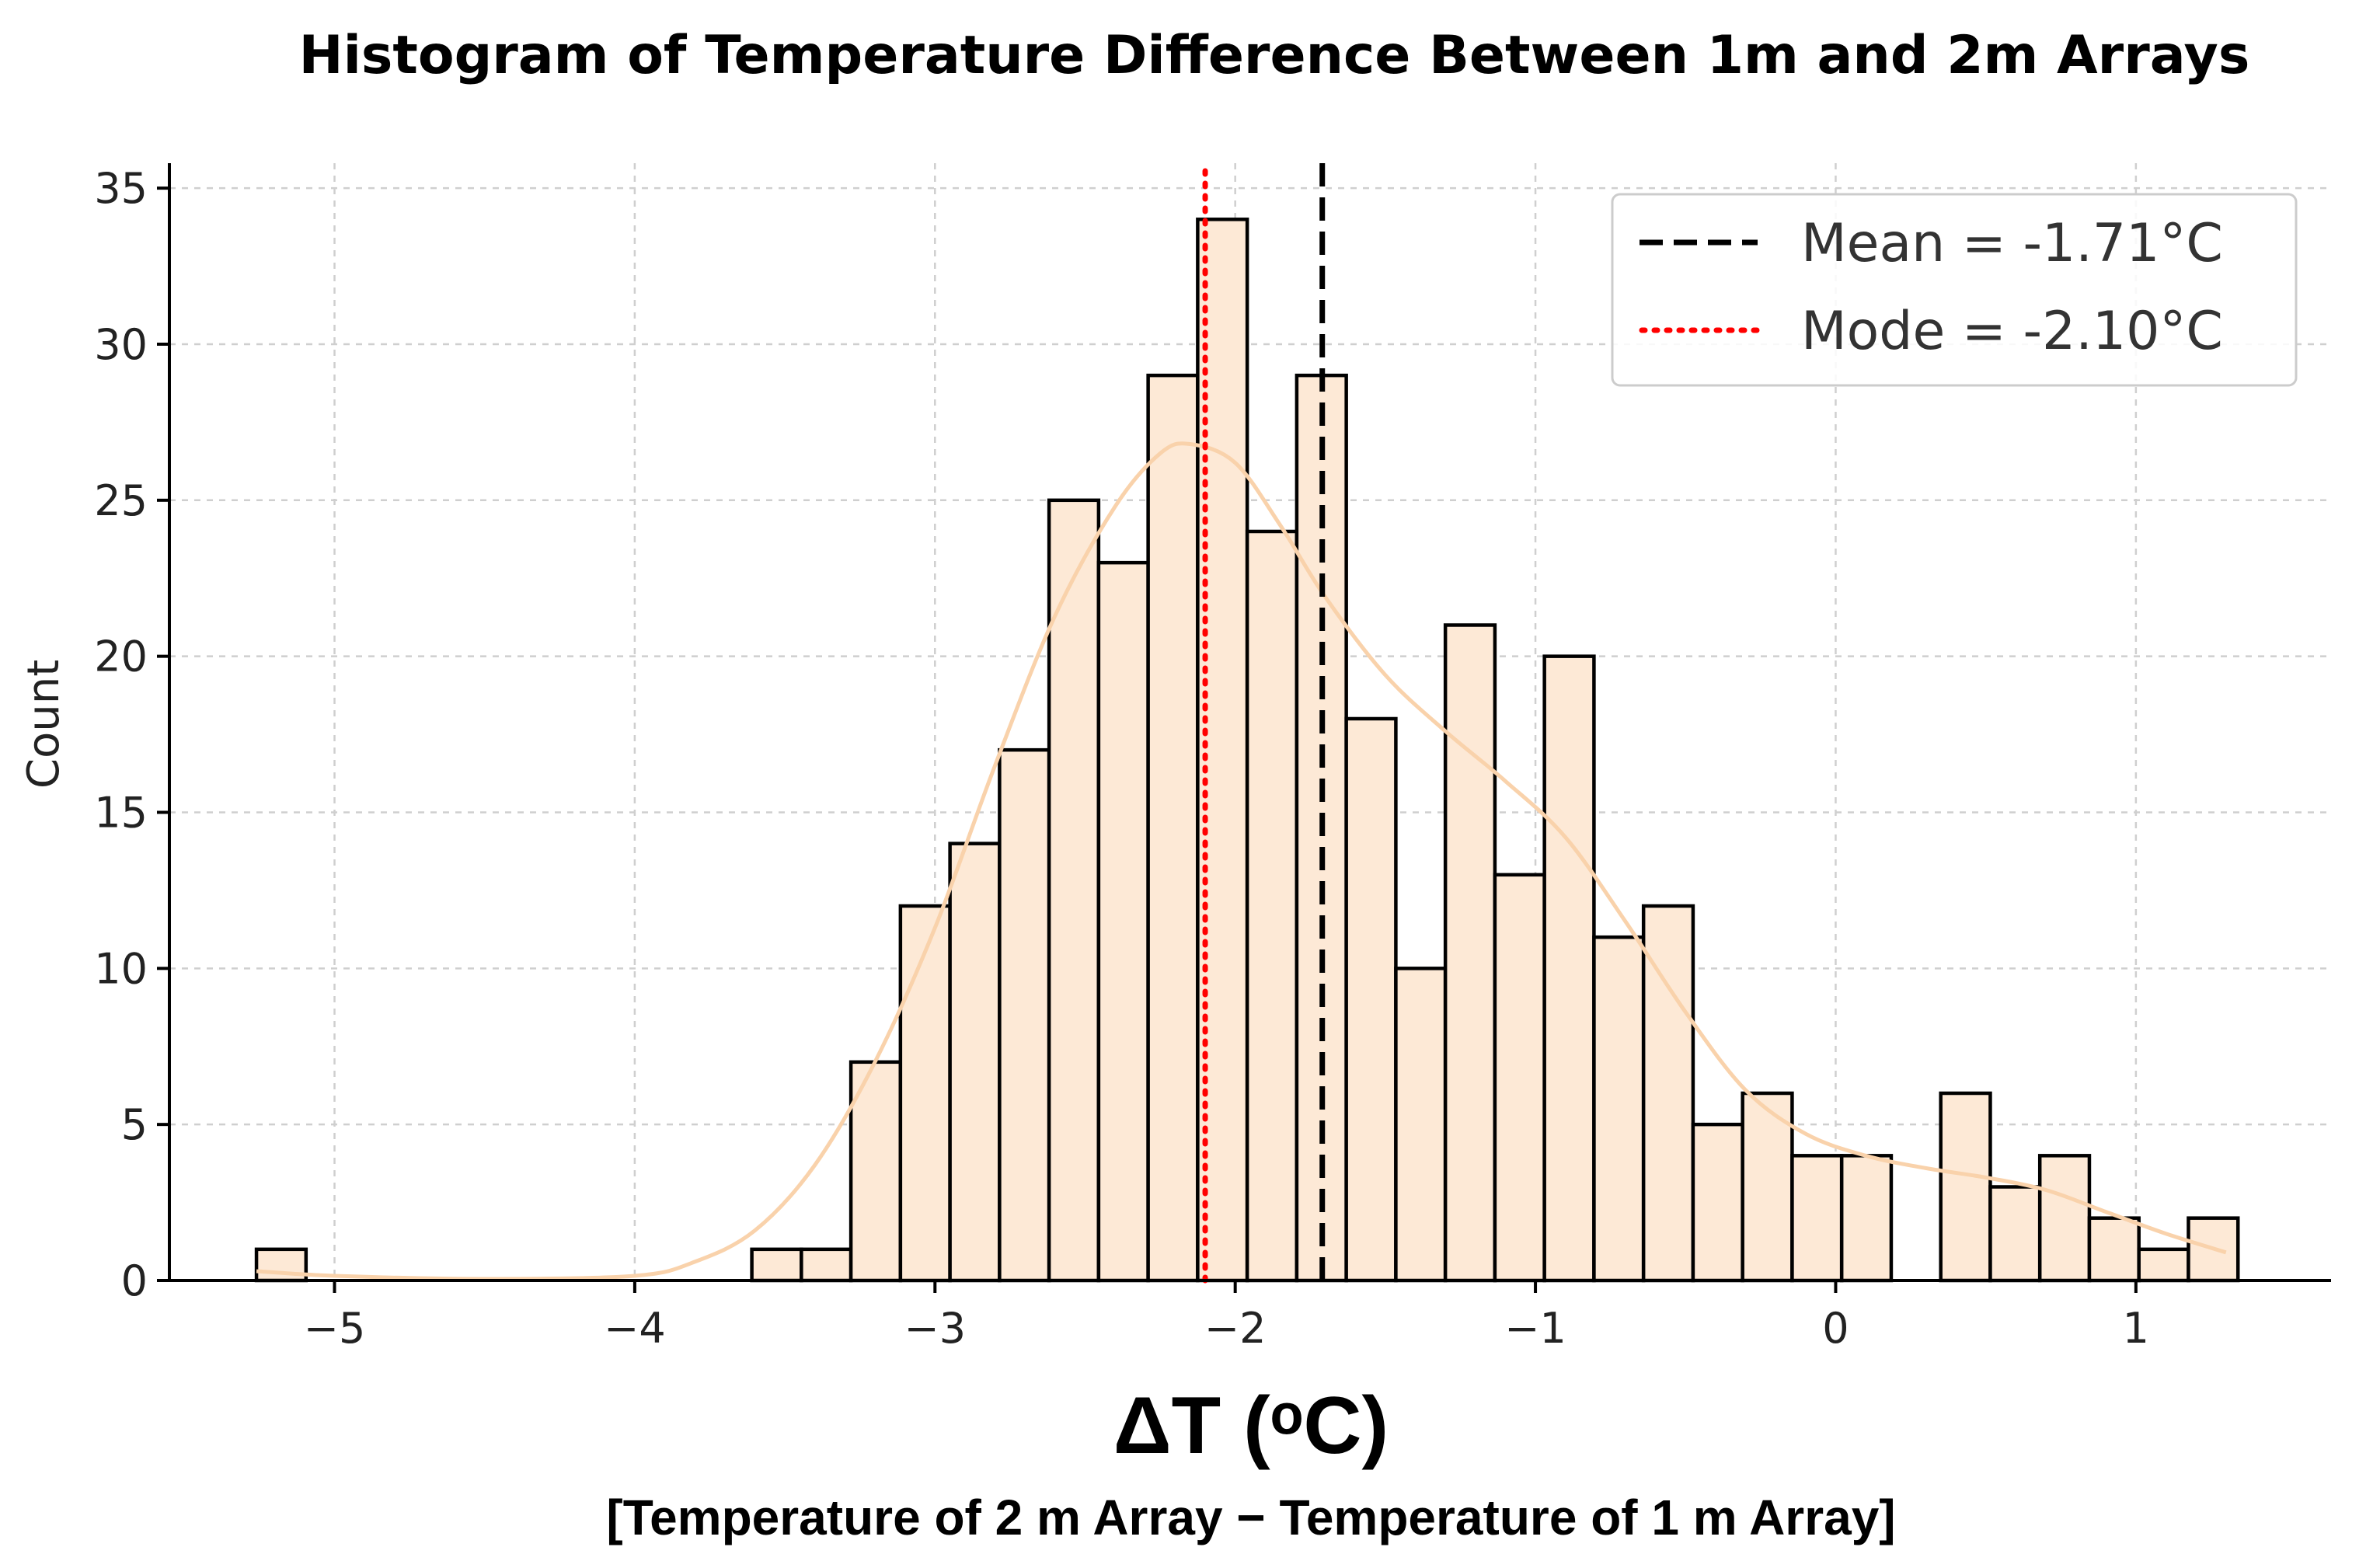  I want to click on y-axis-label: Count, so click(44, 724).